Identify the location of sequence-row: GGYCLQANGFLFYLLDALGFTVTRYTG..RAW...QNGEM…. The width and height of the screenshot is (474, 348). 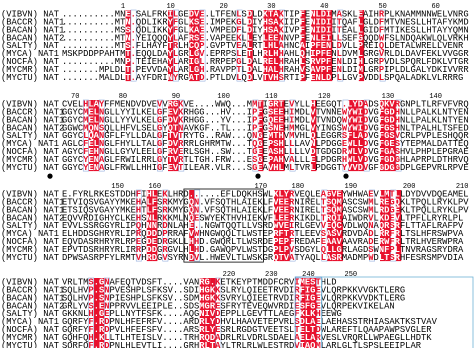
(265, 136).